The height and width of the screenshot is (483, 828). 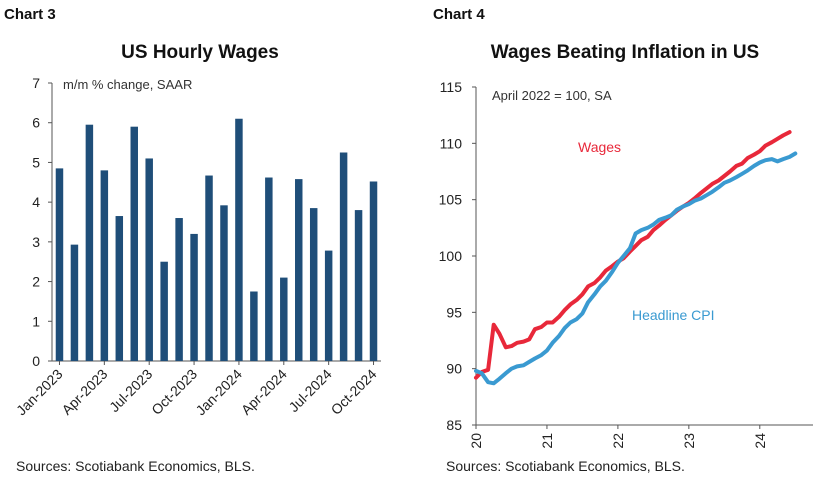 What do you see at coordinates (547, 441) in the screenshot?
I see `x-tick-label: 21` at bounding box center [547, 441].